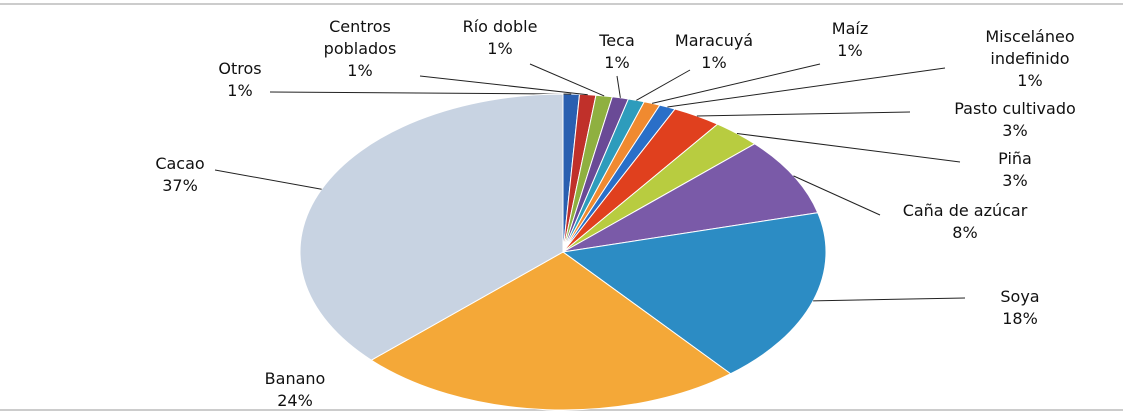 Image resolution: width=1123 pixels, height=413 pixels. Describe the element at coordinates (295, 400) in the screenshot. I see `value-label: 24%` at that location.